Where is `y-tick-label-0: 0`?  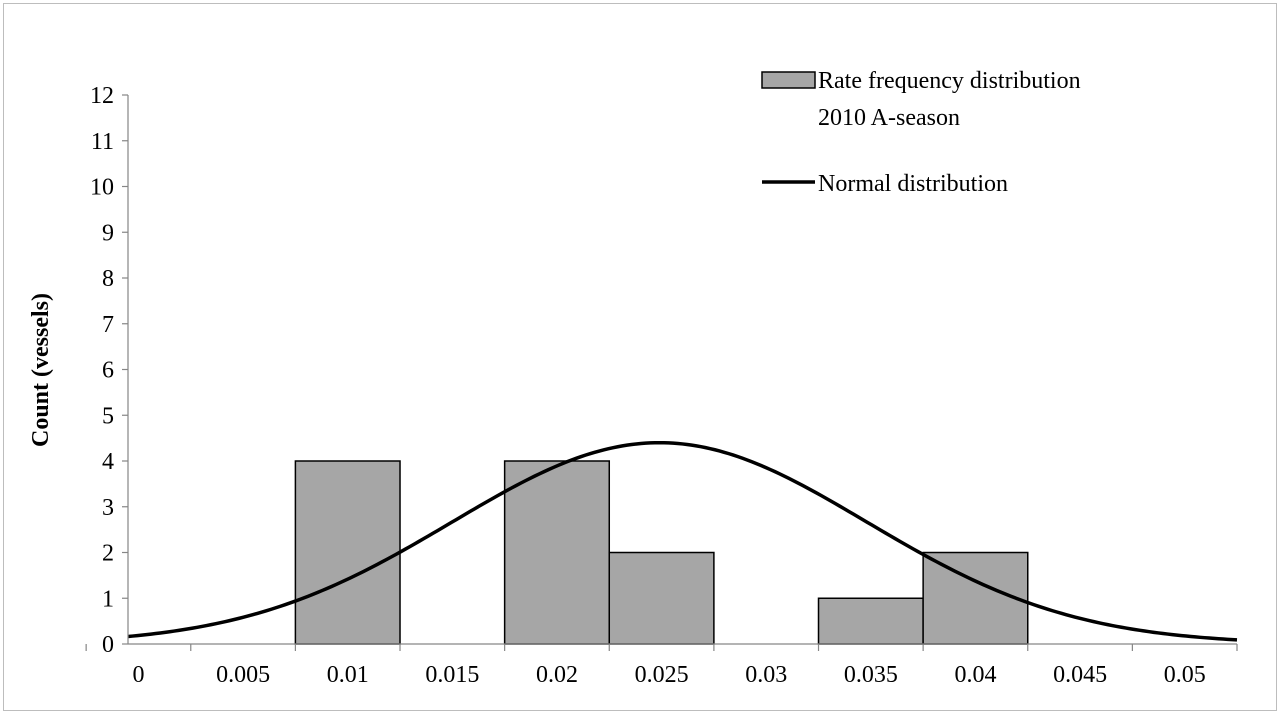 y-tick-label-0: 0 is located at coordinates (108, 645).